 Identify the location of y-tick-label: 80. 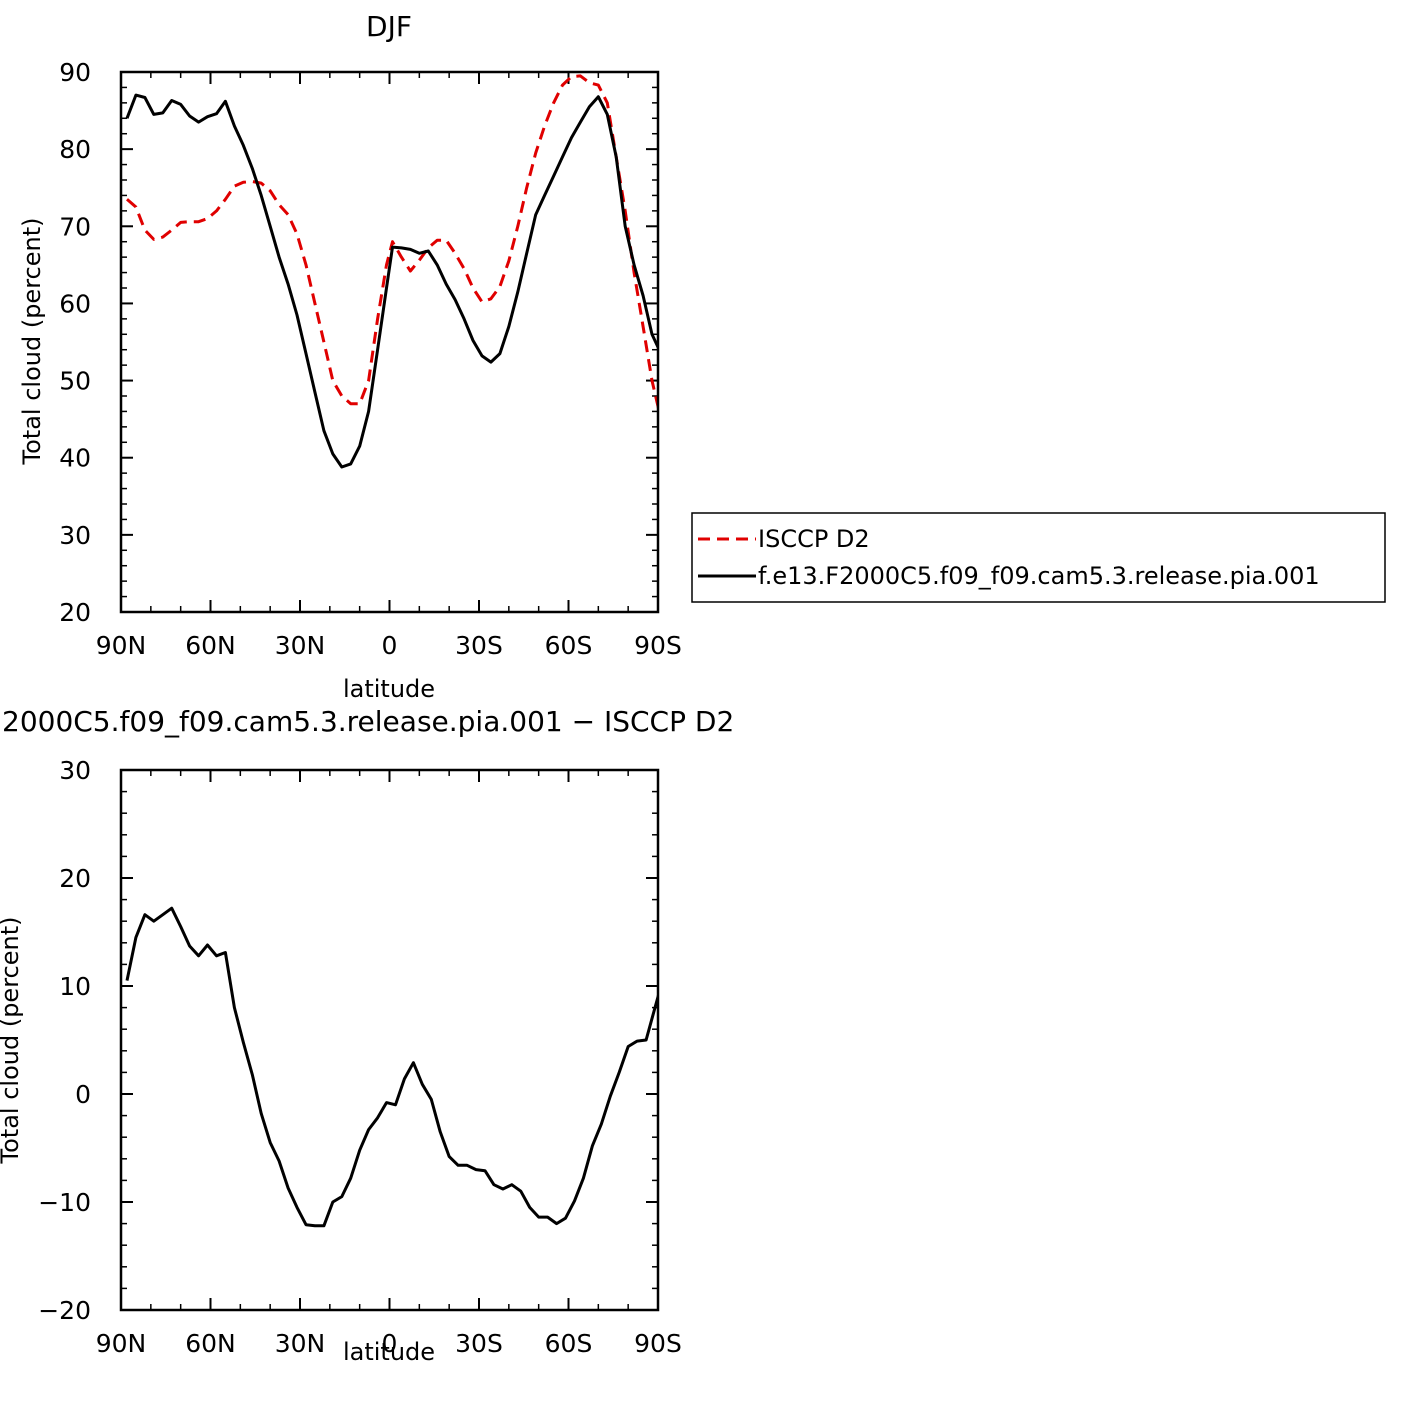
(75, 149).